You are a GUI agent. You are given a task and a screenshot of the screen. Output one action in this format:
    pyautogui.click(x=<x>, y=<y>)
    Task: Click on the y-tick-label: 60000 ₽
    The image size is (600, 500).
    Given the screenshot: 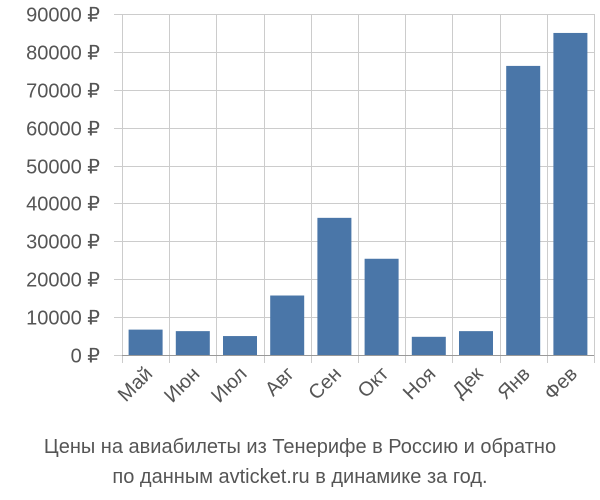 What is the action you would take?
    pyautogui.click(x=63, y=130)
    